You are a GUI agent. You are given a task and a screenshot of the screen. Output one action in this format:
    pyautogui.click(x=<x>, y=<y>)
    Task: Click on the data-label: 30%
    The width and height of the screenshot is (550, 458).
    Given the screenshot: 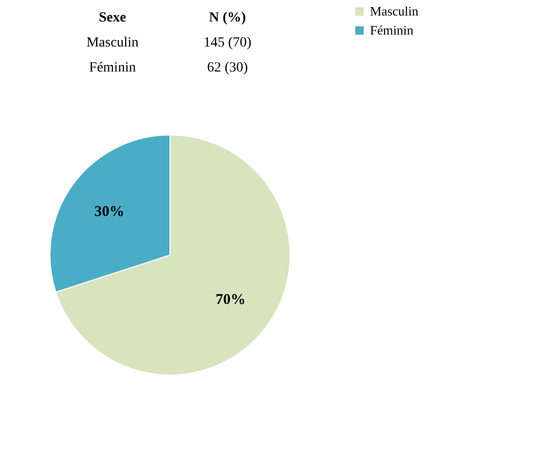 What is the action you would take?
    pyautogui.click(x=109, y=212)
    